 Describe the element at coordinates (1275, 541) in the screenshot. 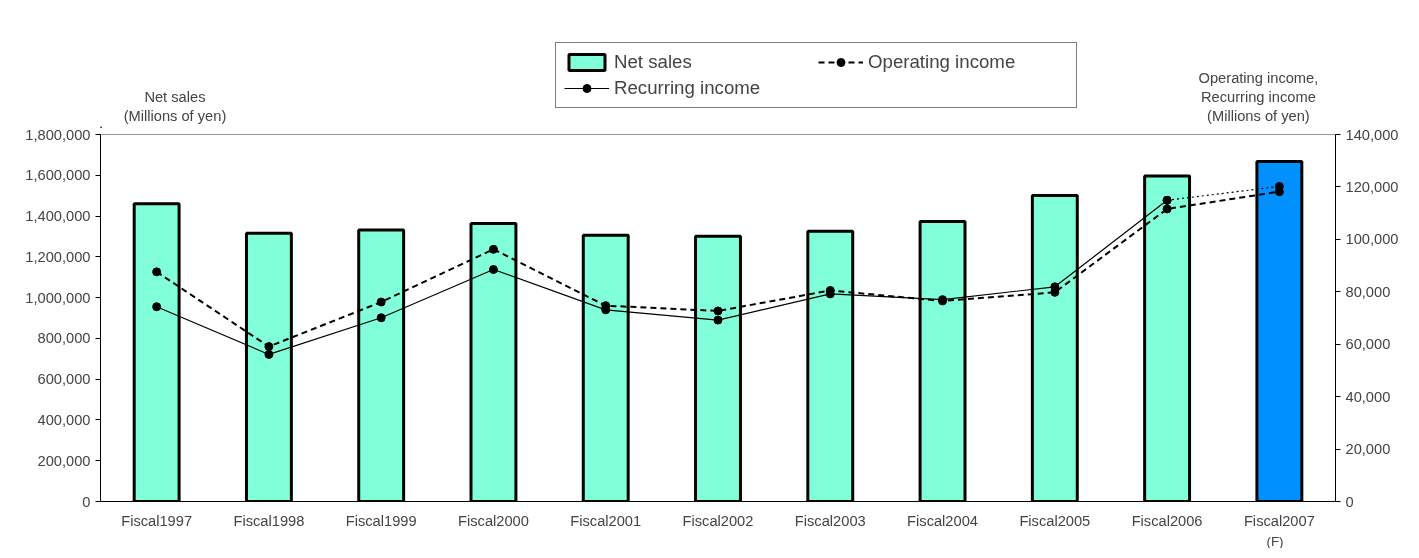

I see `text: (F)` at that location.